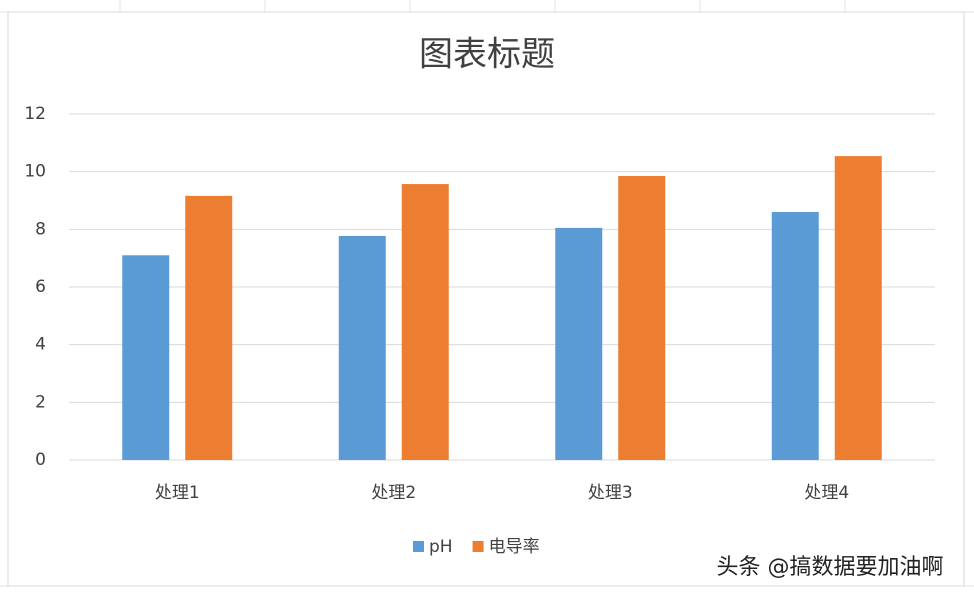 This screenshot has height=594, width=974. I want to click on x-tick-label: 处理1, so click(177, 493).